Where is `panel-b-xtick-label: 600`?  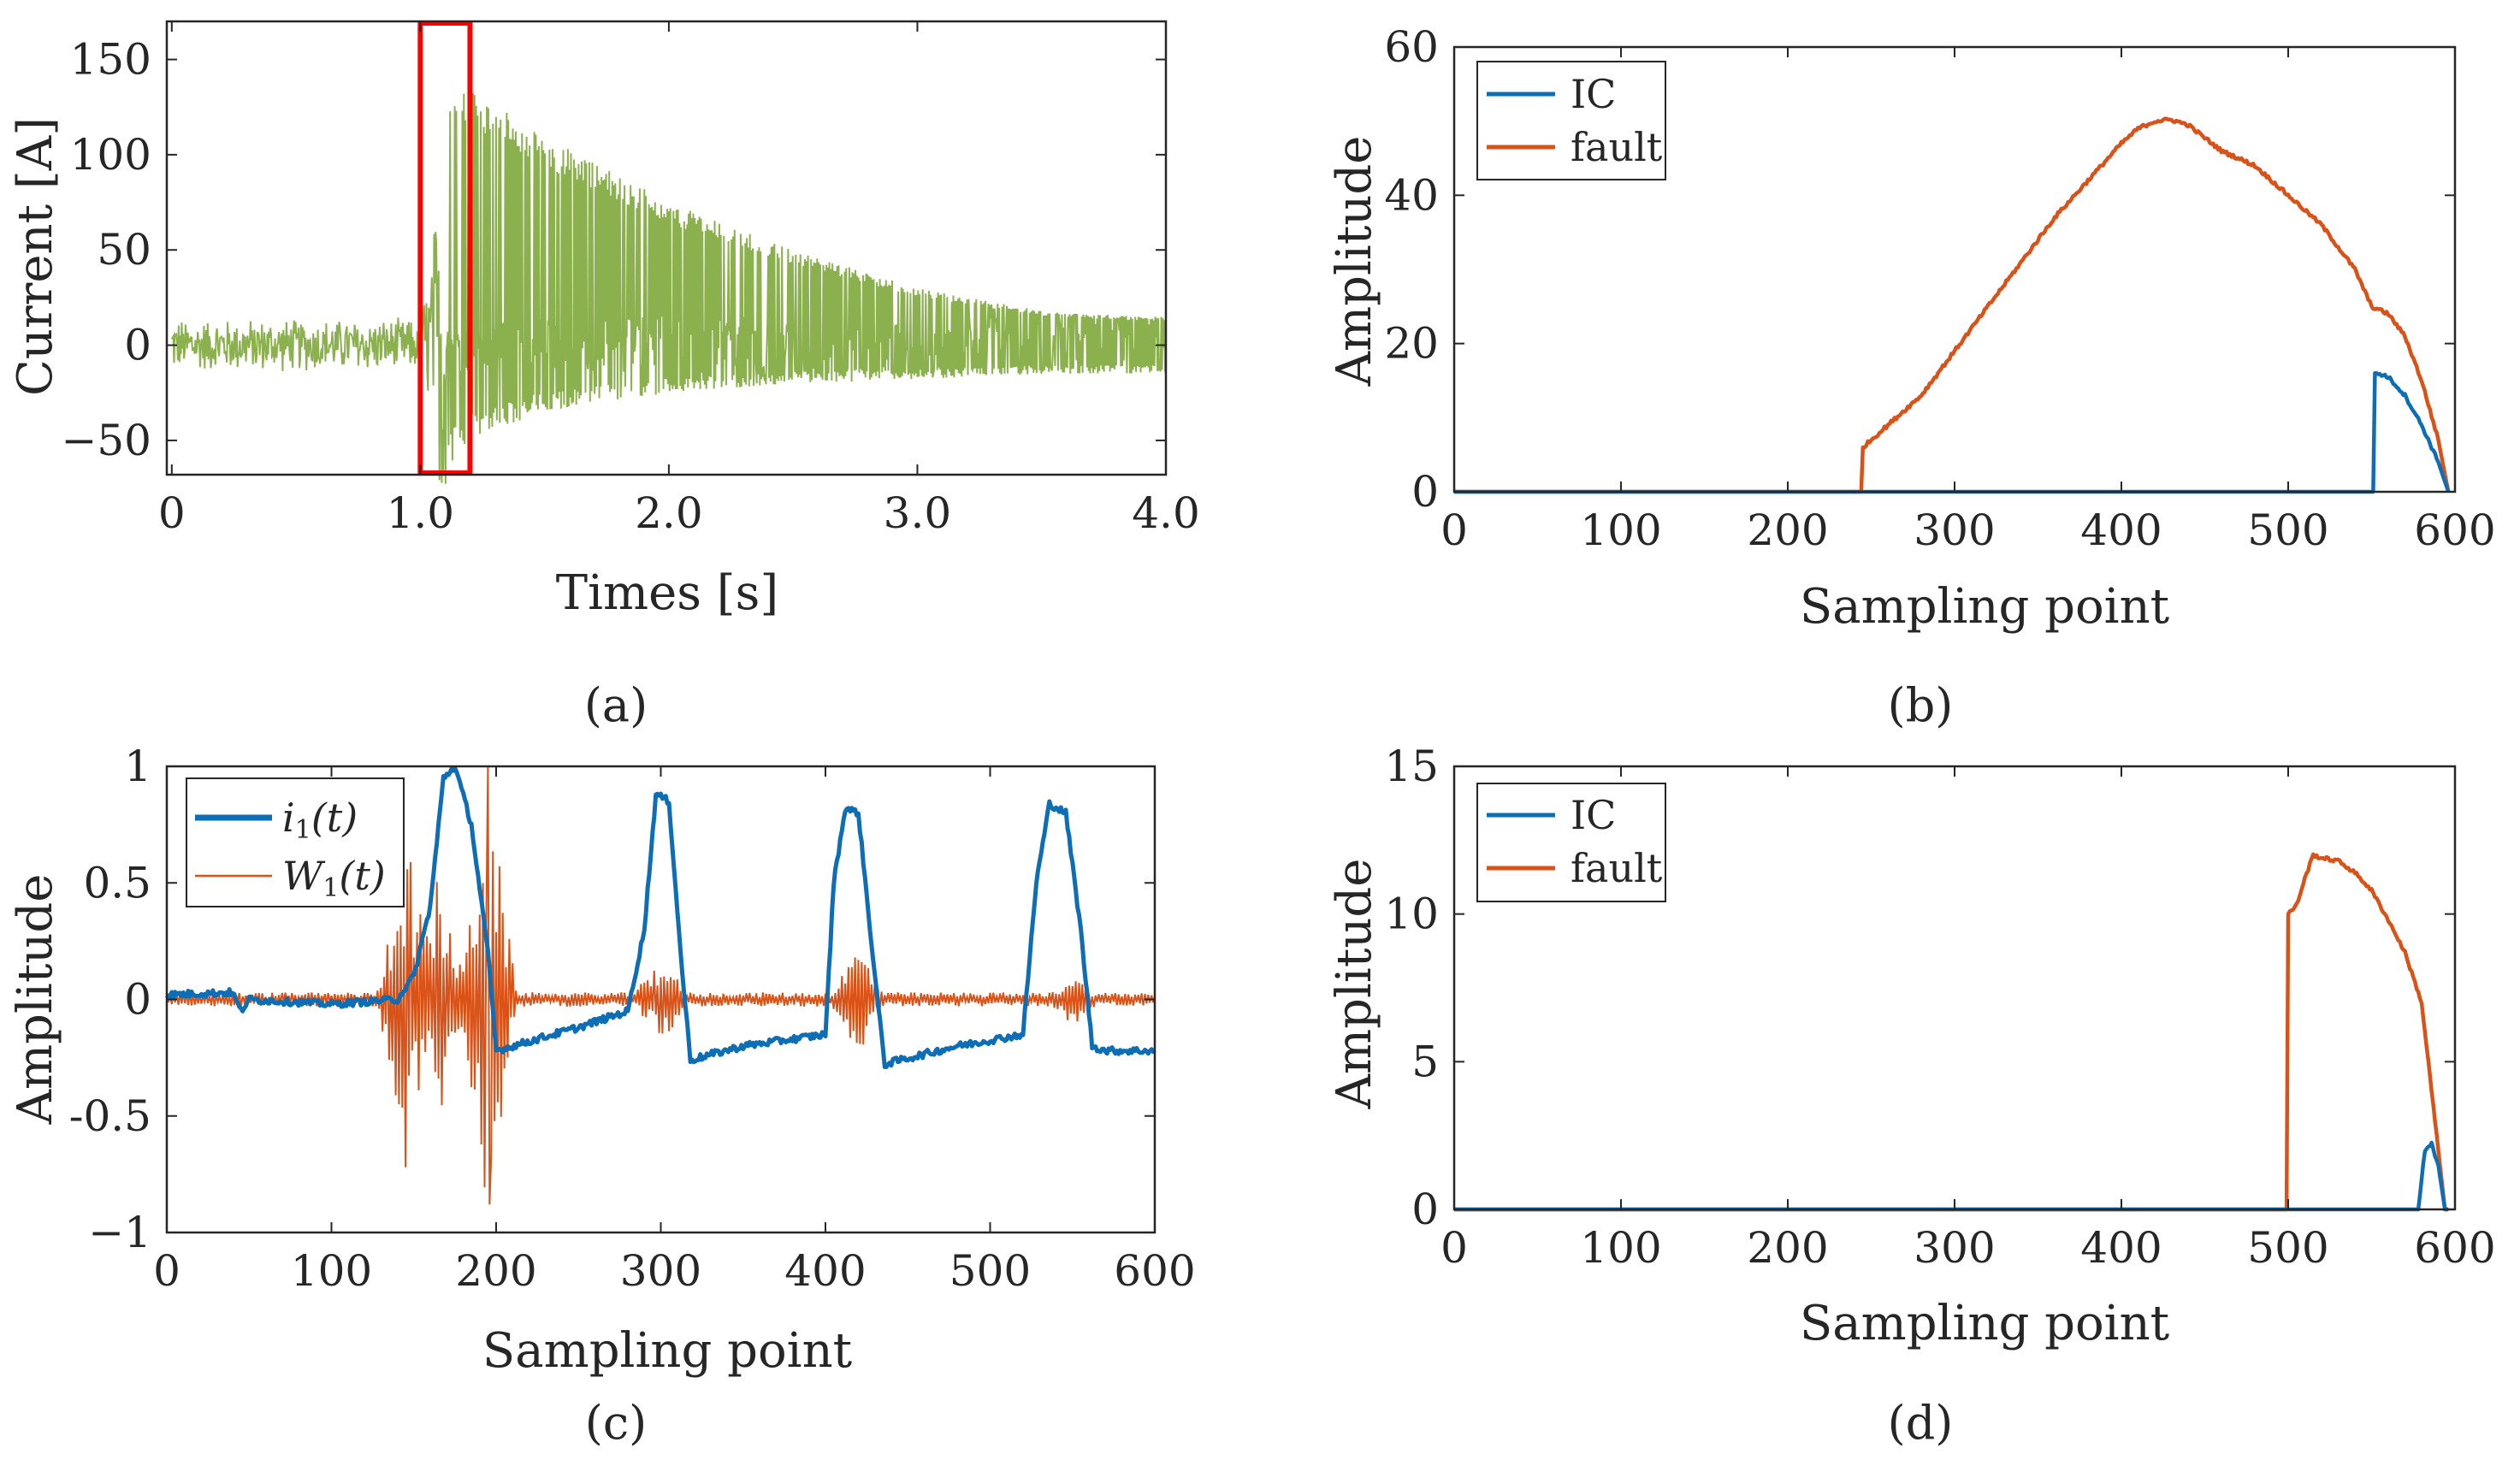
panel-b-xtick-label: 600 is located at coordinates (2455, 530).